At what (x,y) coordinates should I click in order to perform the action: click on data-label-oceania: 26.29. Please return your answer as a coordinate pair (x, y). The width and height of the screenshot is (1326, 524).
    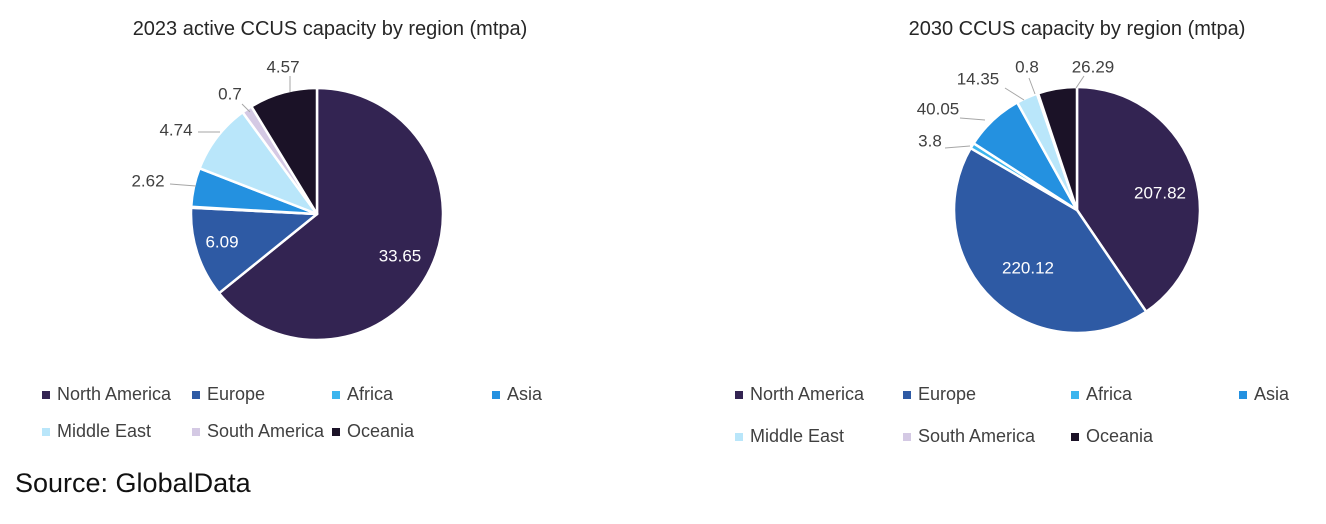
    Looking at the image, I should click on (1093, 66).